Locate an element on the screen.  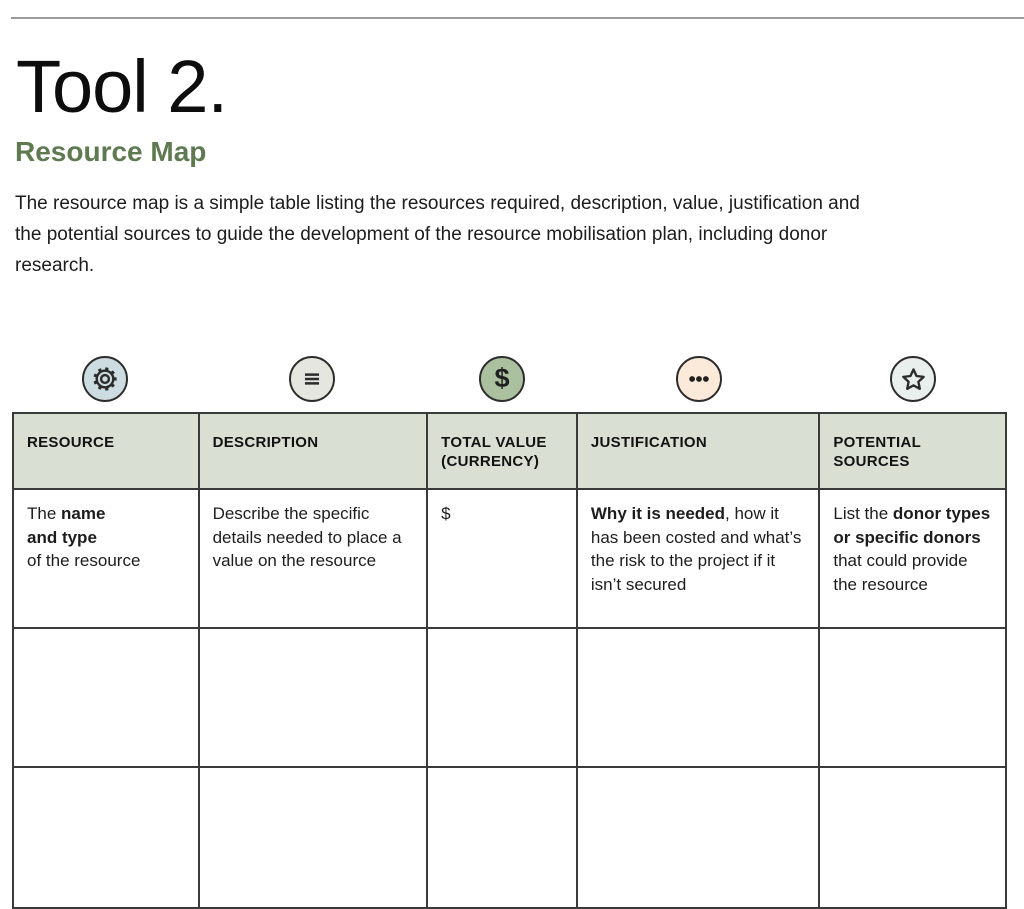
icon-cell-justification is located at coordinates (698, 379).